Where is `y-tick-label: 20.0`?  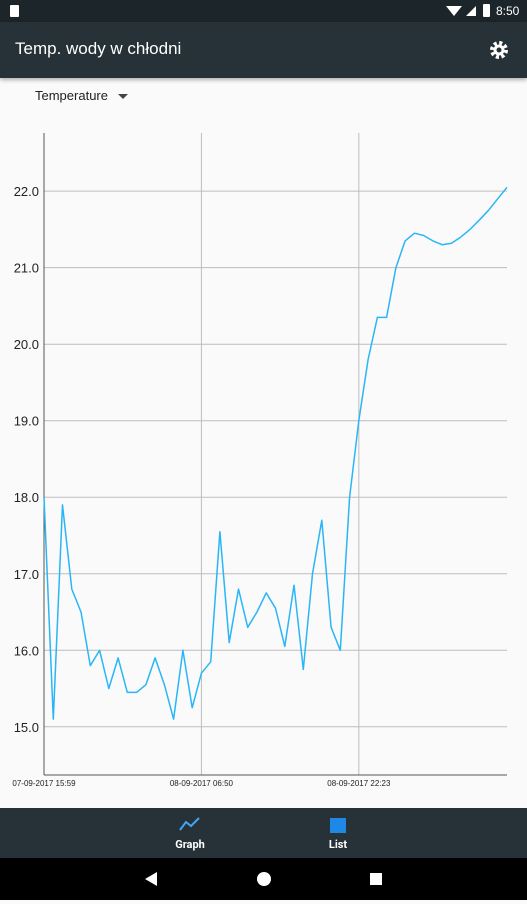
y-tick-label: 20.0 is located at coordinates (26, 344).